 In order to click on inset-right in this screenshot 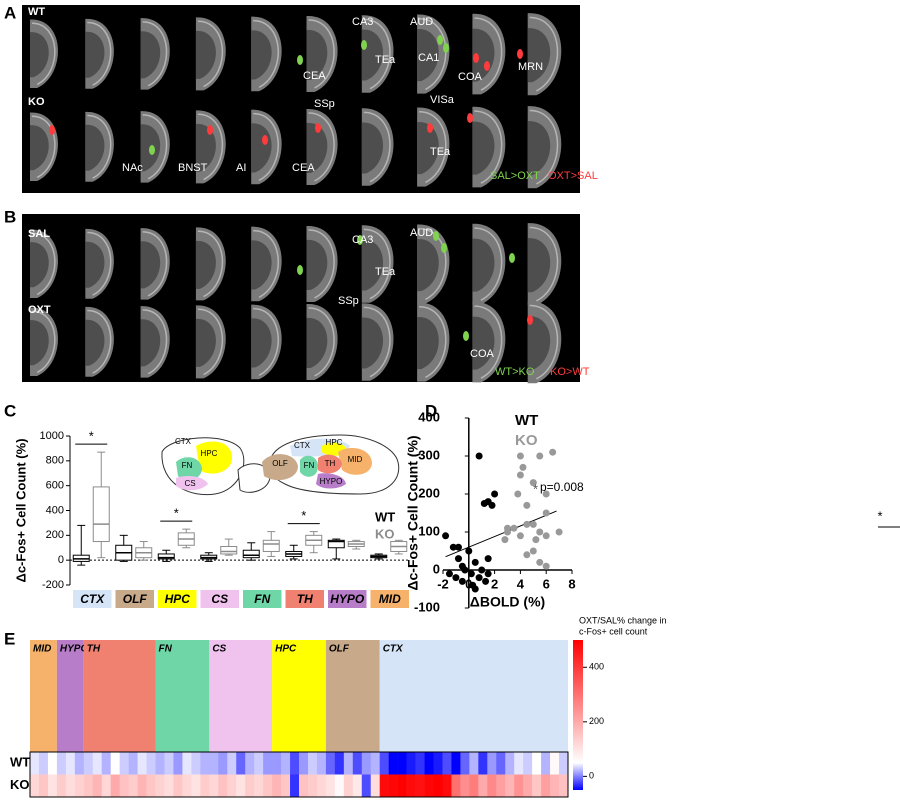, I will do `click(331, 464)`.